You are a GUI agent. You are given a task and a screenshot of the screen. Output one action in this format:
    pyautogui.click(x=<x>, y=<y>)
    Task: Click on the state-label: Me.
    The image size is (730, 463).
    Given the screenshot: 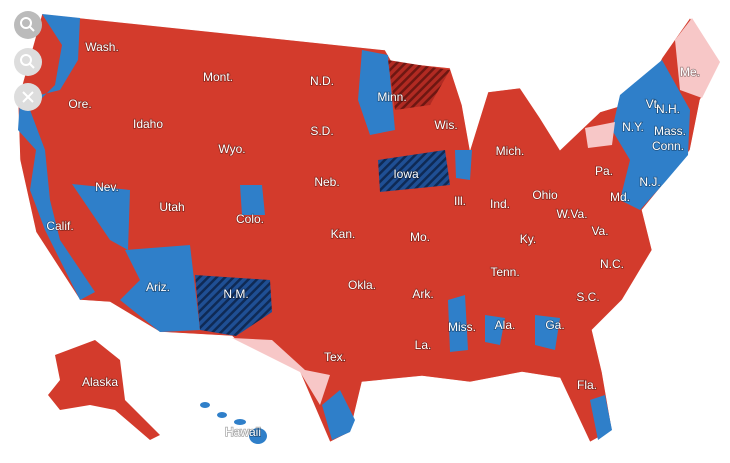 What is the action you would take?
    pyautogui.click(x=690, y=72)
    